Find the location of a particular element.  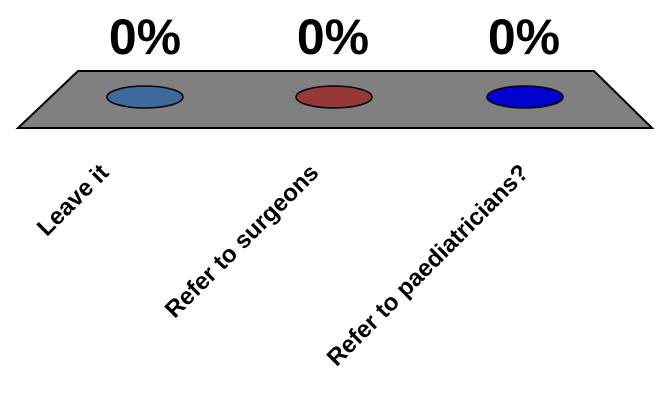

bar-top-refer-to-paediatricians is located at coordinates (525, 97).